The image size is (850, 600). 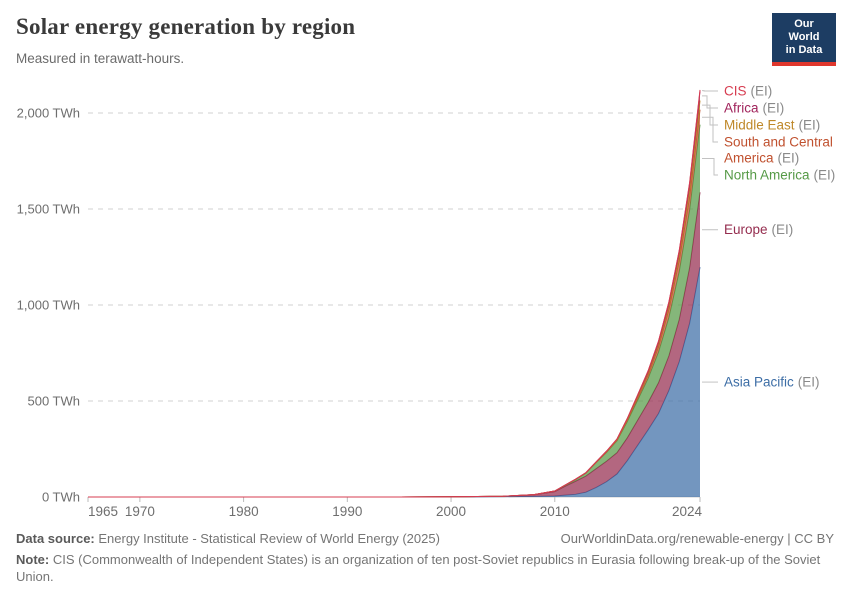 I want to click on owid-logo: Our World in Data, so click(x=804, y=39).